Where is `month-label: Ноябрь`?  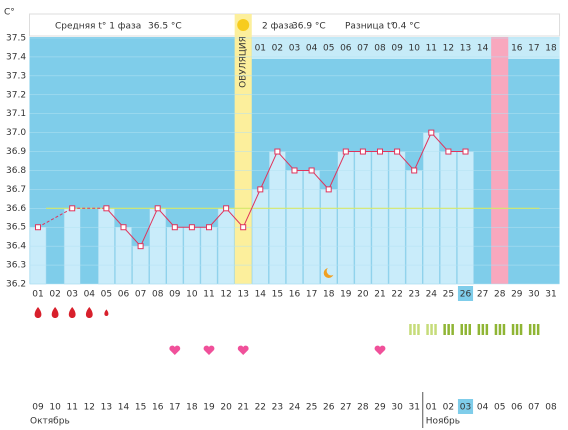
month-label: Ноябрь is located at coordinates (443, 422).